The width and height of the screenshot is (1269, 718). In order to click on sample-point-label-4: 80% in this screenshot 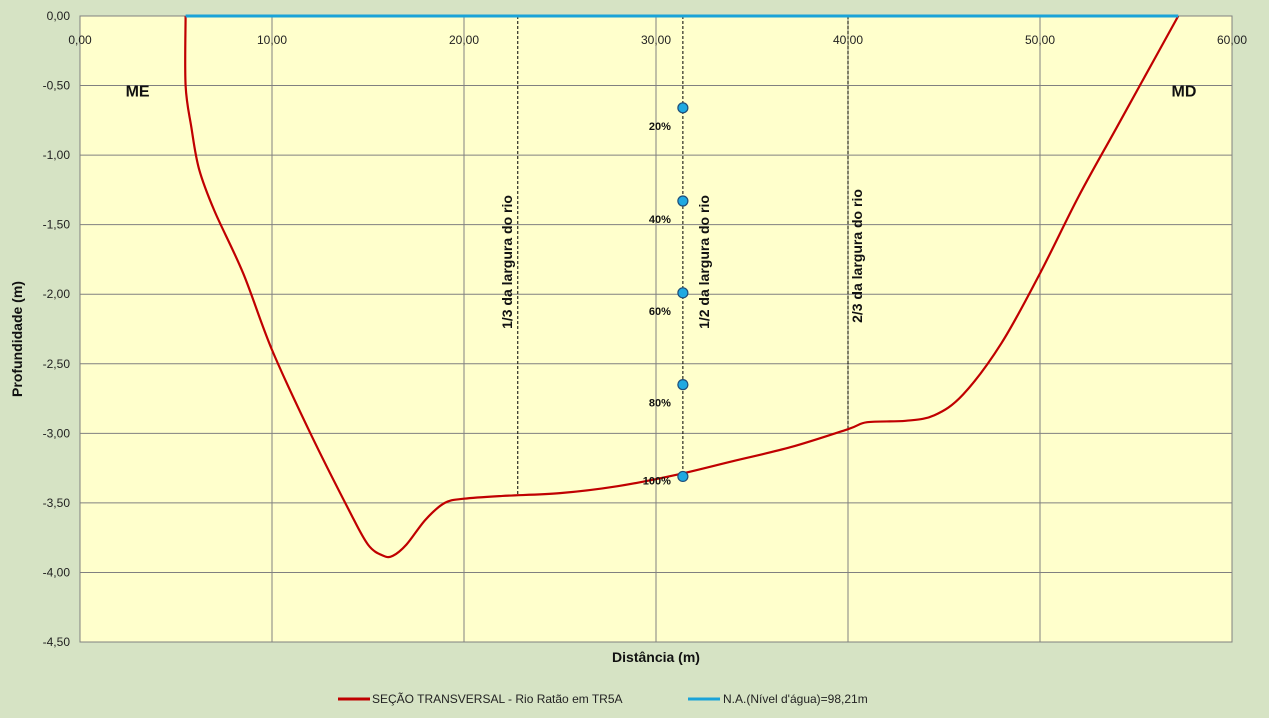, I will do `click(660, 404)`.